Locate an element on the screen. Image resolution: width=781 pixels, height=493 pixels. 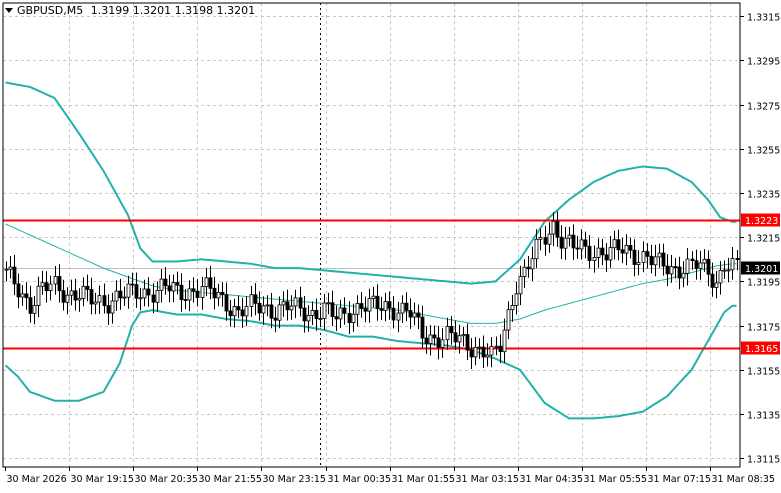
price-tick-label: 1.3195 is located at coordinates (763, 283).